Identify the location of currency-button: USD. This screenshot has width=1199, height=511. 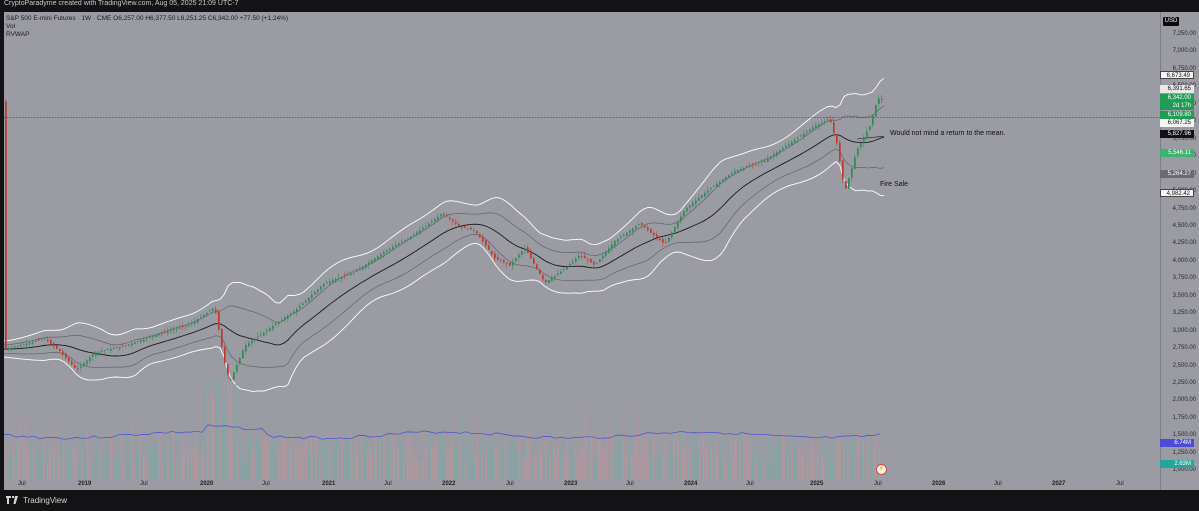
(1171, 21).